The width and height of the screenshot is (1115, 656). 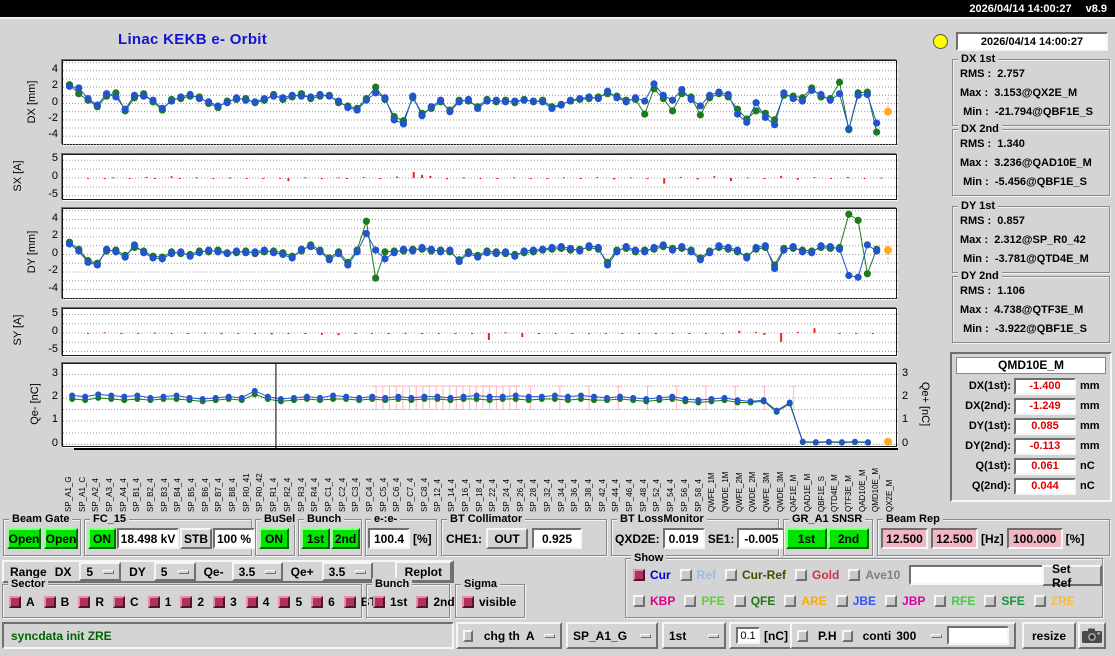 I want to click on chg-th-dropdown: A, so click(x=540, y=635).